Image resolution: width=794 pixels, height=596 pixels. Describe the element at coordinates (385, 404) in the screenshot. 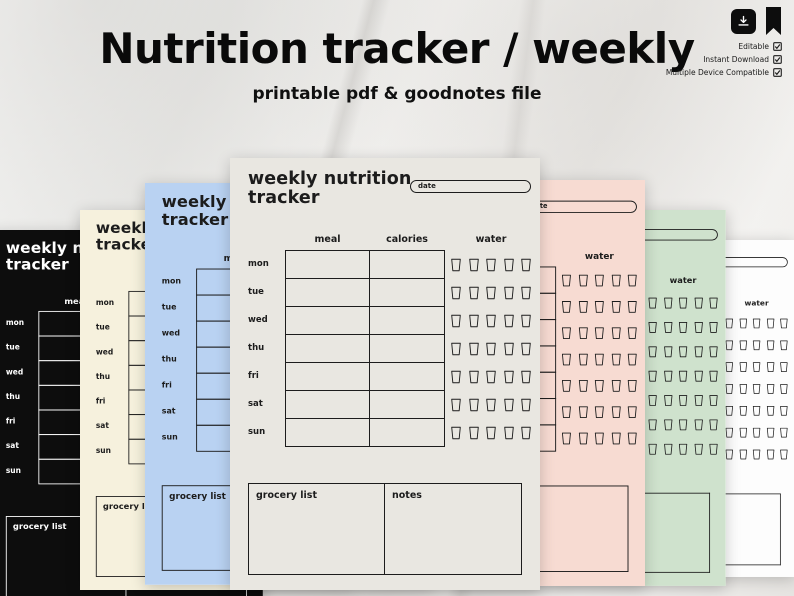

I see `table-row: sat` at that location.